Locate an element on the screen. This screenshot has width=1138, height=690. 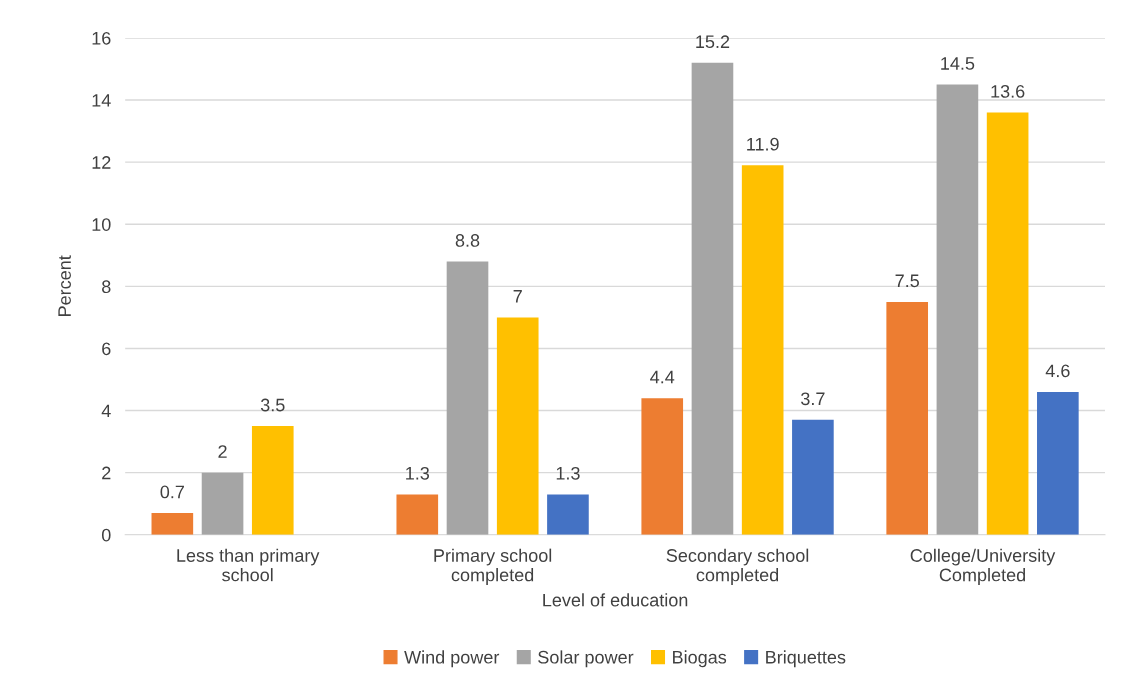
data-label: 14.5 is located at coordinates (958, 63).